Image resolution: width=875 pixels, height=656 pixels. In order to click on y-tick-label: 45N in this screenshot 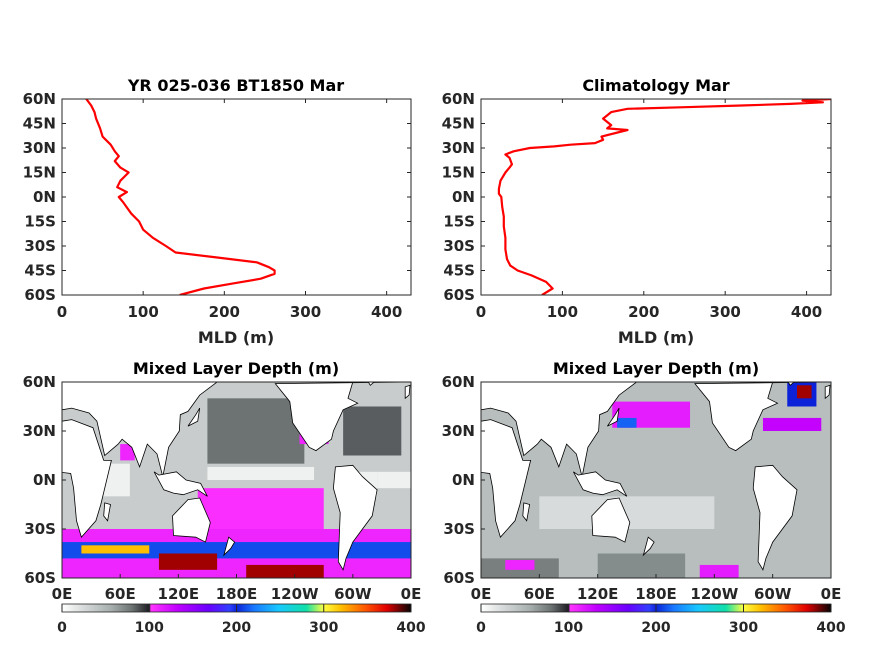, I will do `click(39, 124)`.